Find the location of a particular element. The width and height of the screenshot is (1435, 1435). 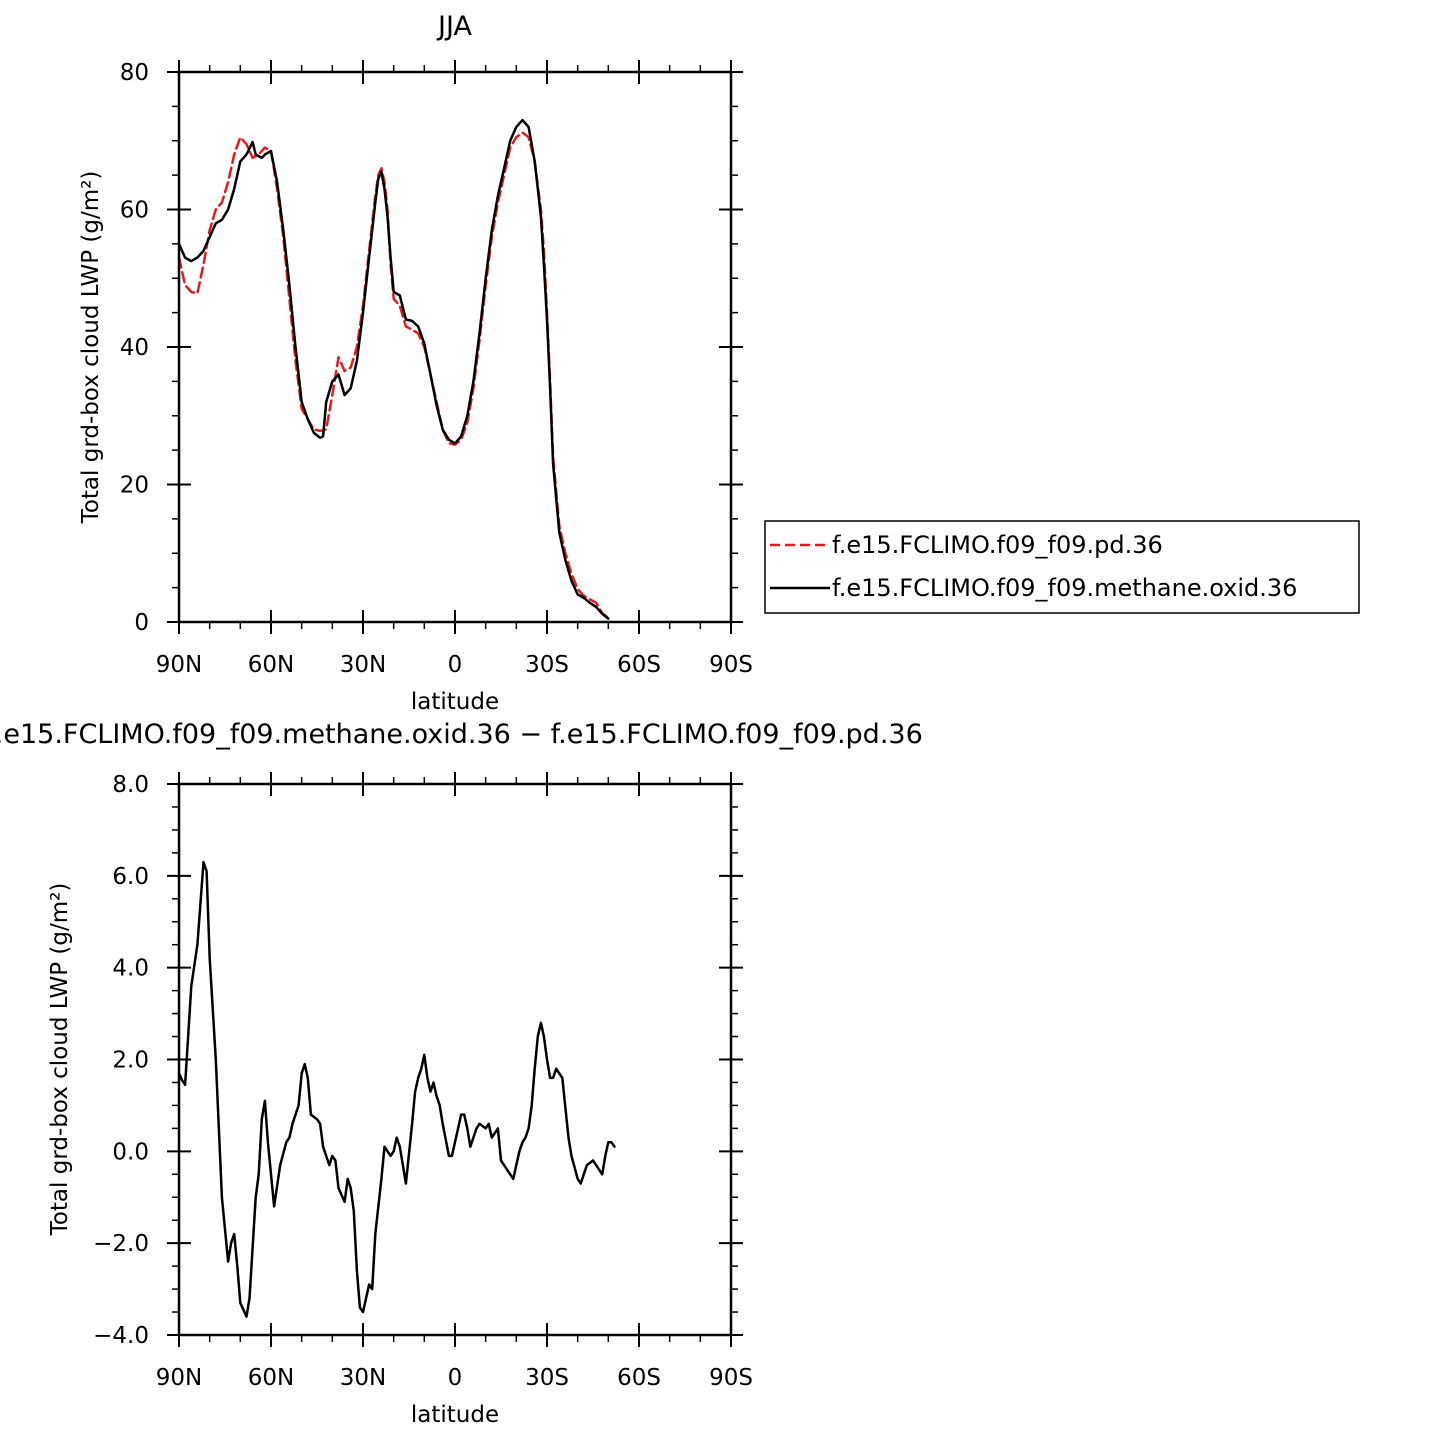

bottom-chart-lines is located at coordinates (396, 1089).